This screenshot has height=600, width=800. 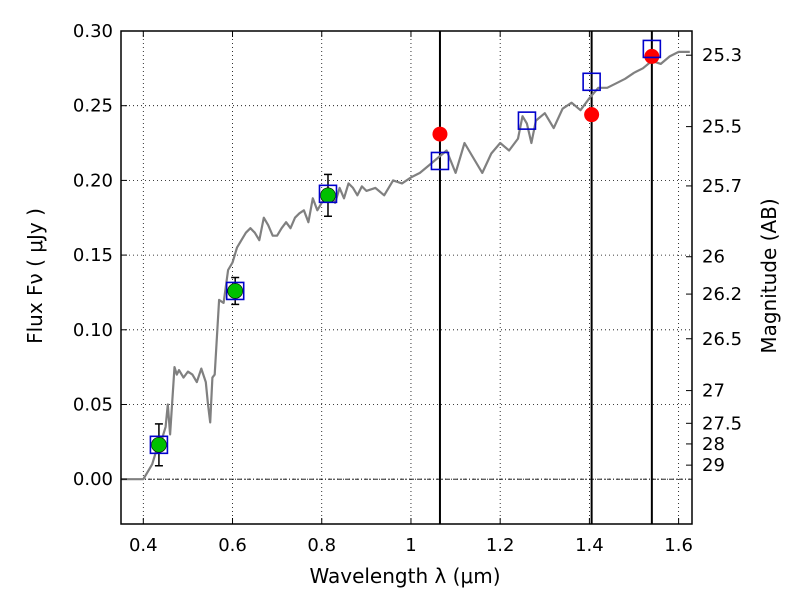 What do you see at coordinates (722, 339) in the screenshot?
I see `magnitude-tick-label: 26.5` at bounding box center [722, 339].